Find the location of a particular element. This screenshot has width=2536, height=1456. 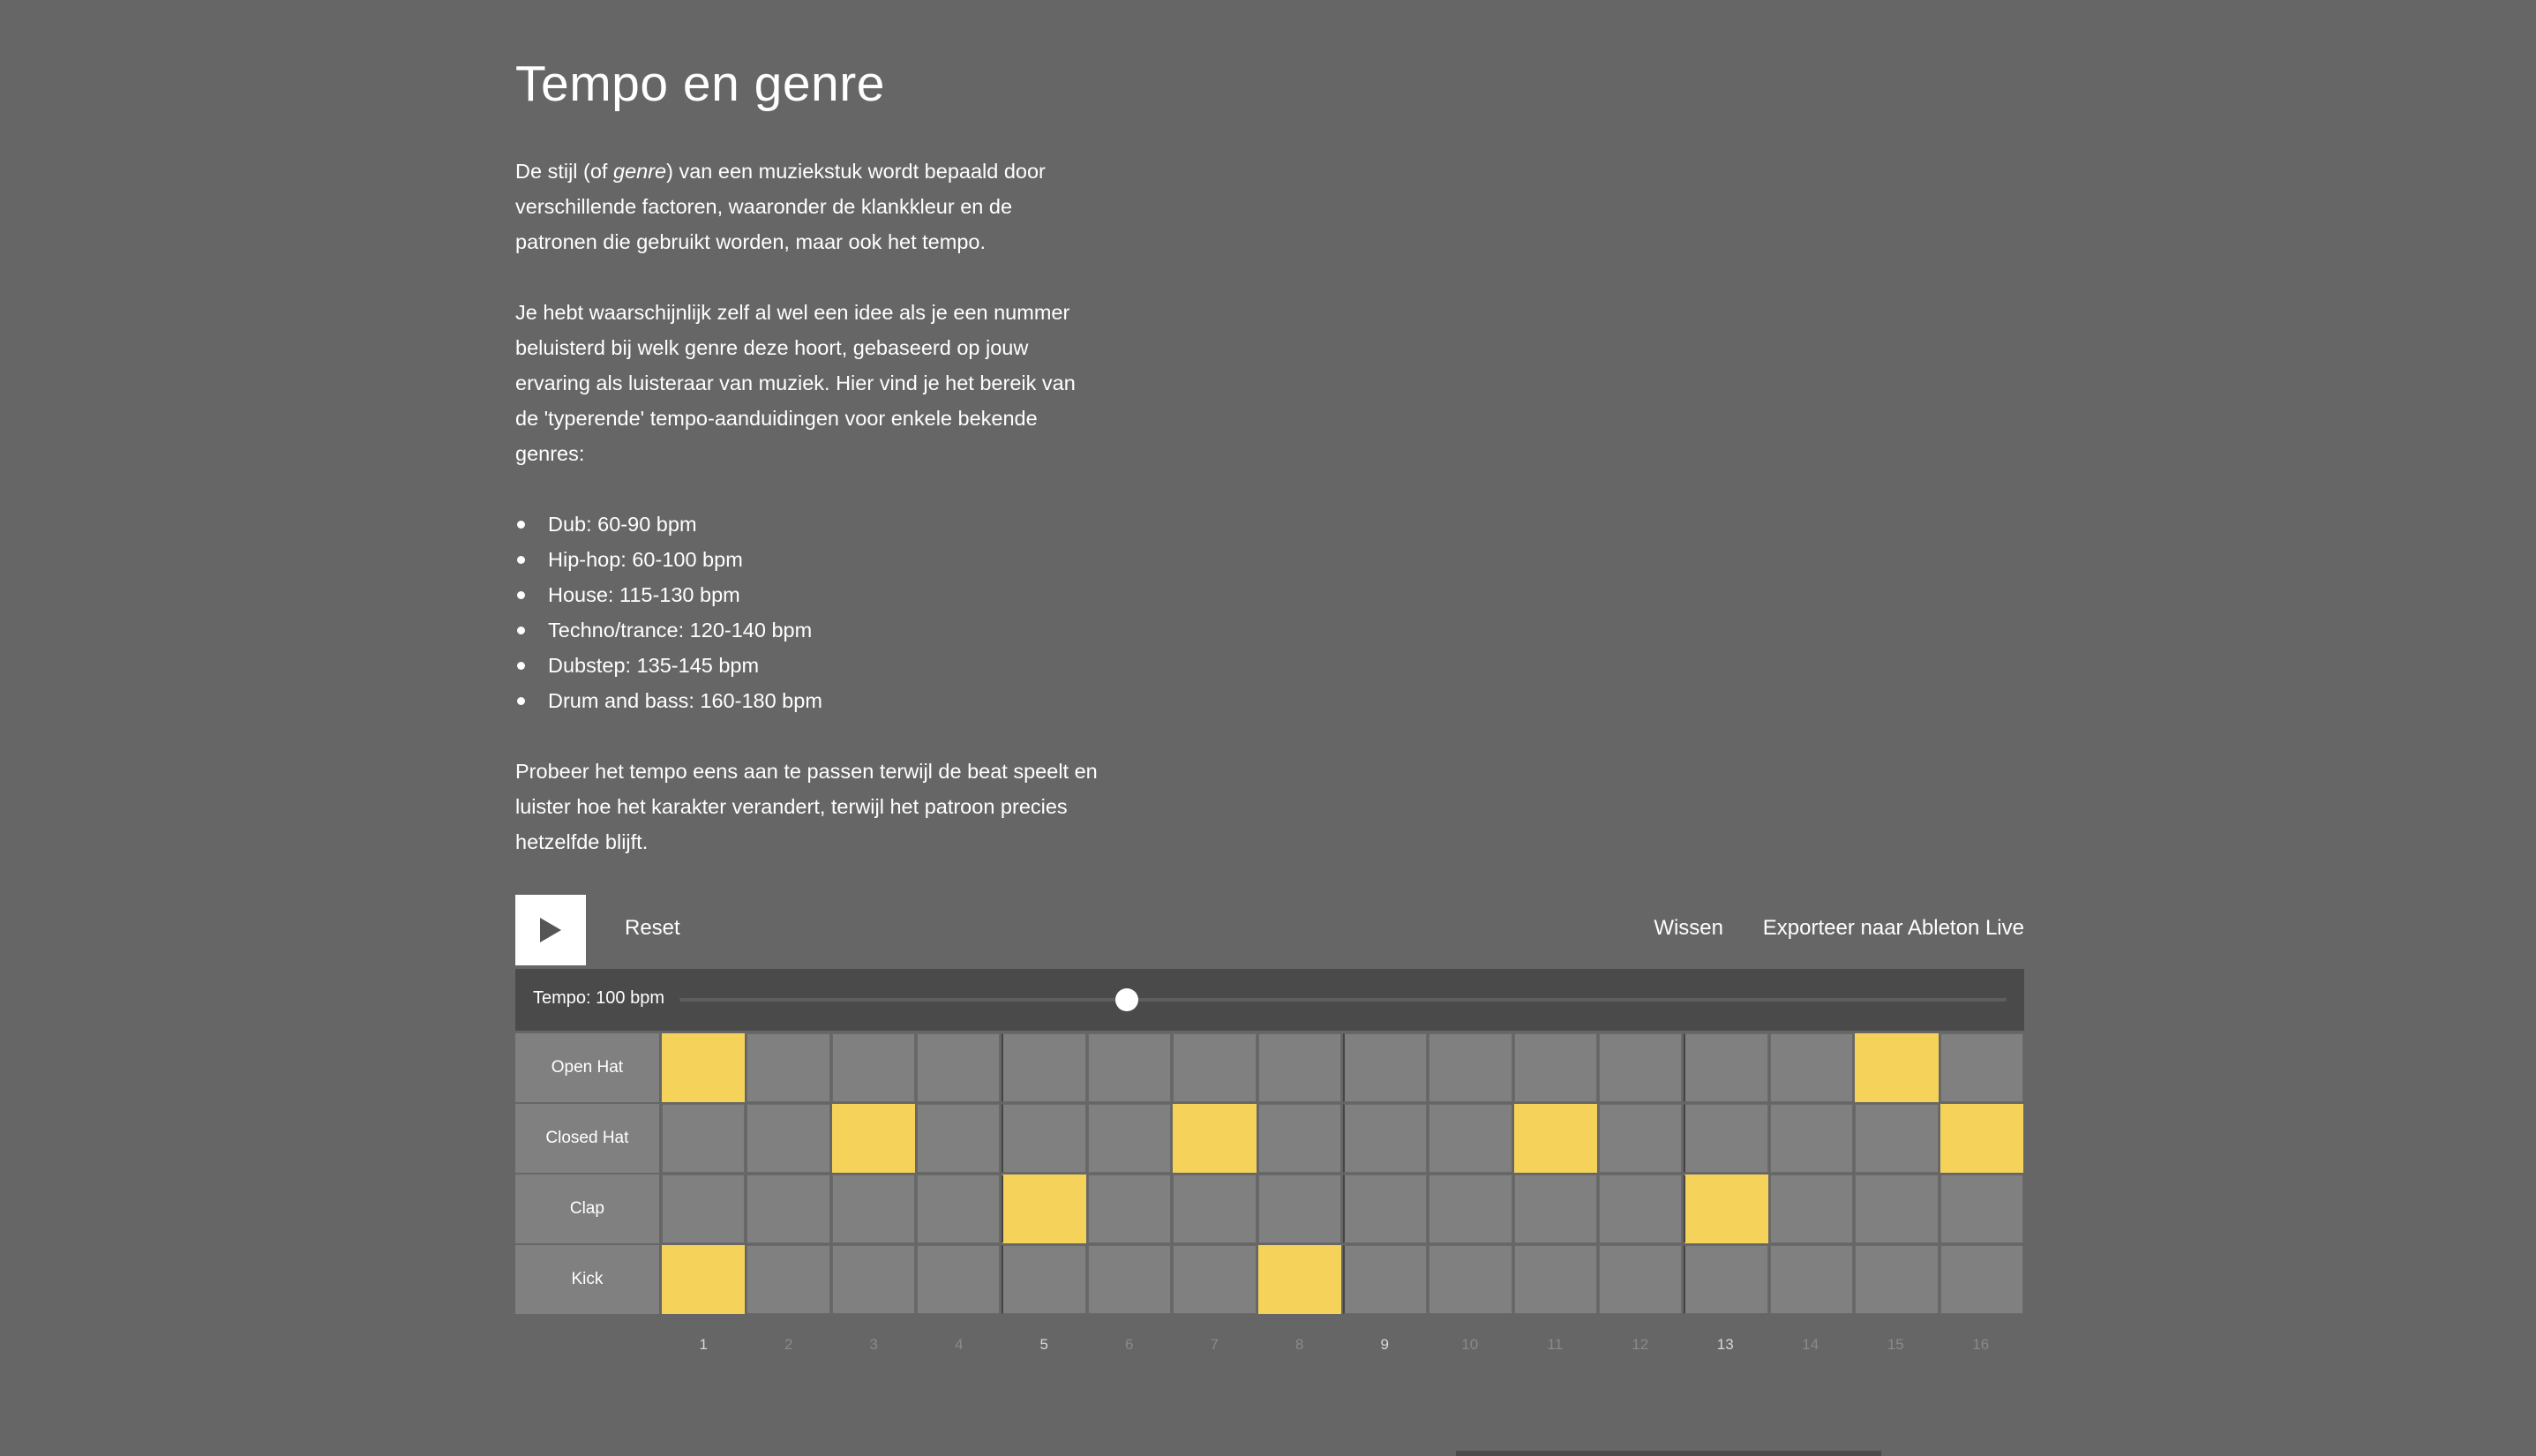

row-label: Clap is located at coordinates (587, 1209).